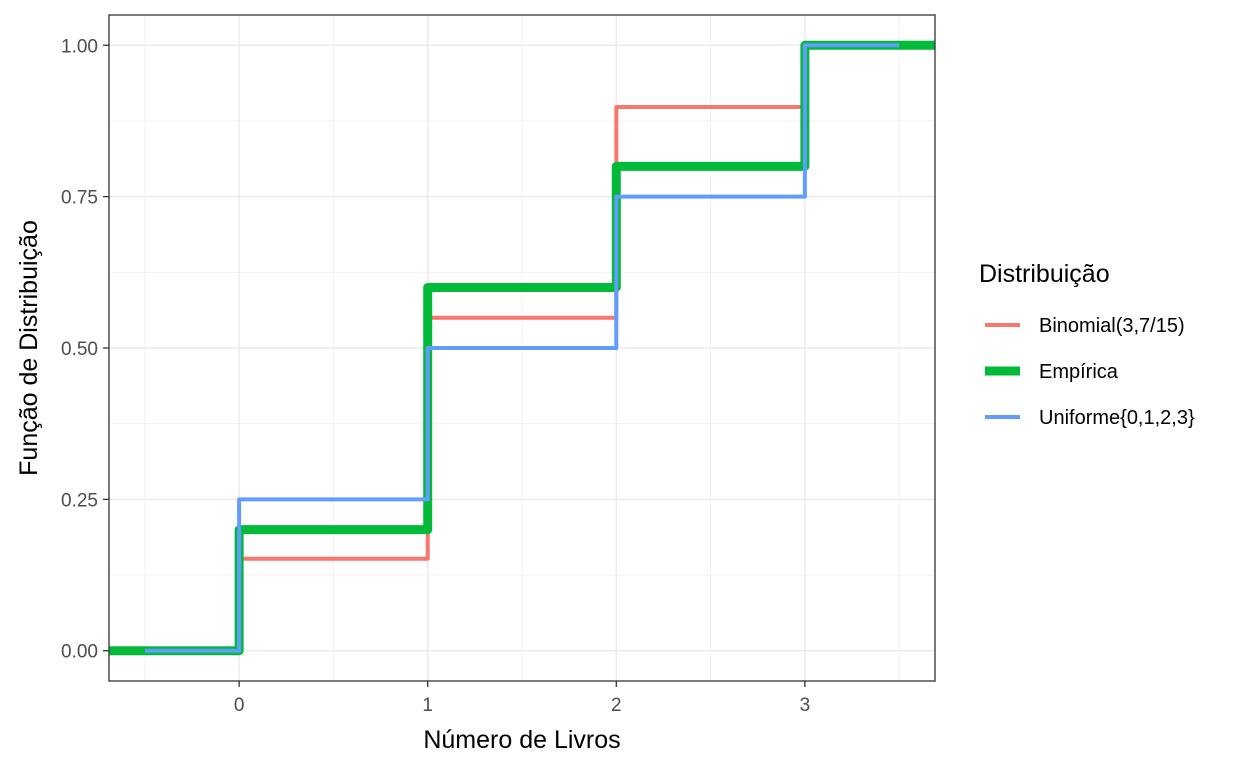 The height and width of the screenshot is (768, 1248). I want to click on legend-label: Uniforme{0,1,2,3}, so click(1117, 418).